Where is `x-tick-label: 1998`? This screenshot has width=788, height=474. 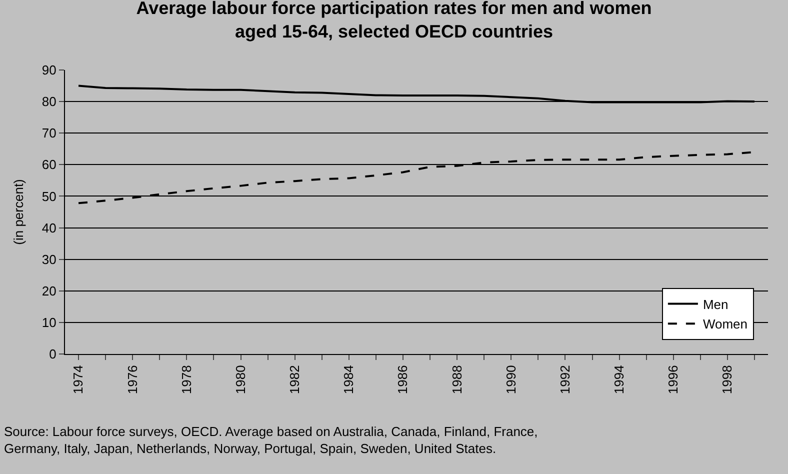 x-tick-label: 1998 is located at coordinates (727, 379).